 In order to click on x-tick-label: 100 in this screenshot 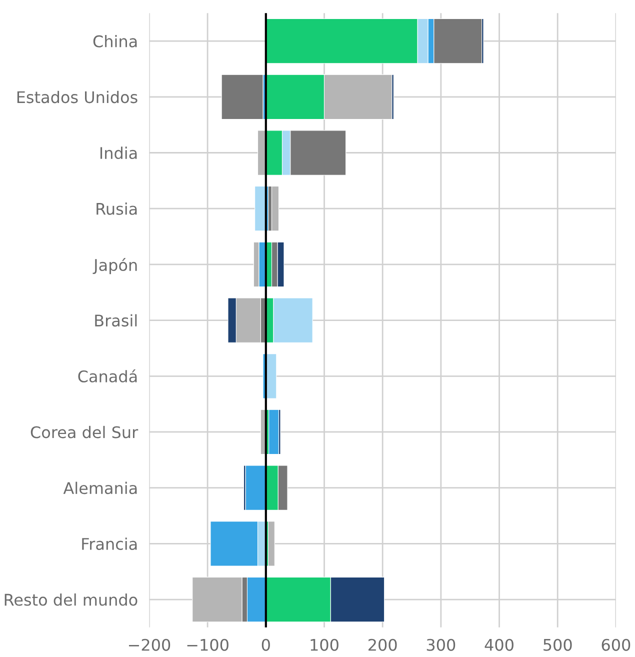, I will do `click(324, 644)`.